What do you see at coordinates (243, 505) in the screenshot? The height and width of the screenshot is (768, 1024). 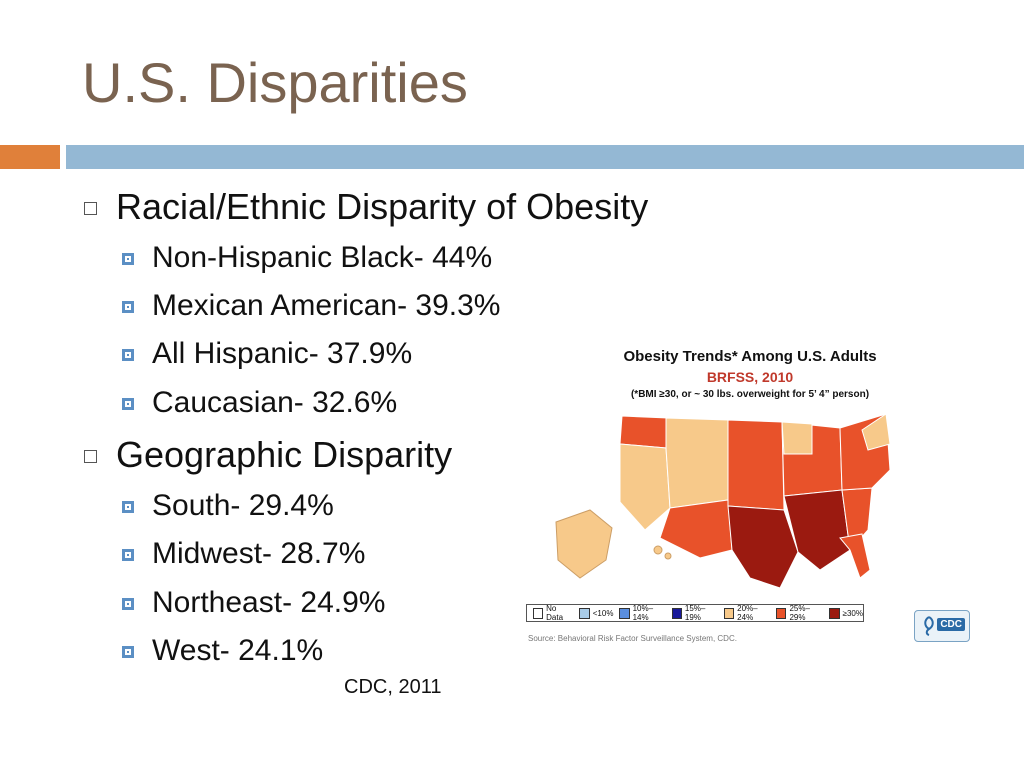 I see `list-item-label: South- 29.4%` at bounding box center [243, 505].